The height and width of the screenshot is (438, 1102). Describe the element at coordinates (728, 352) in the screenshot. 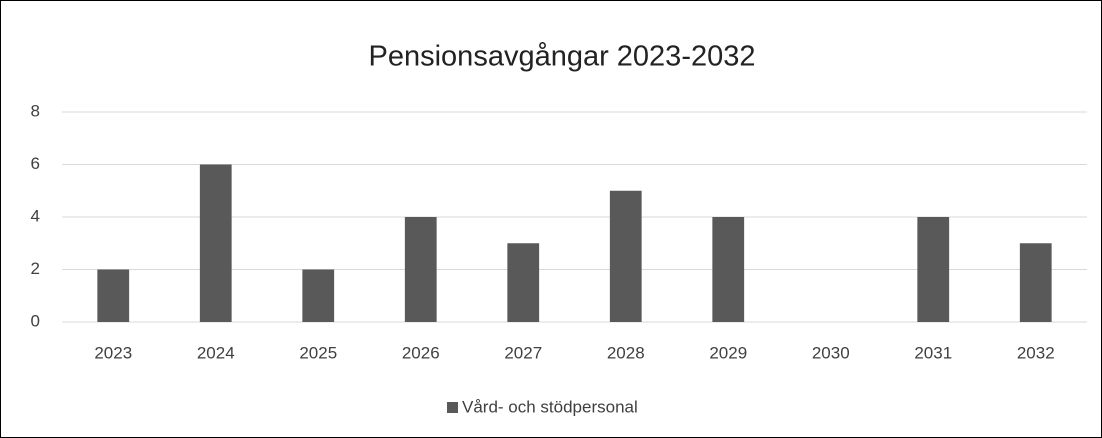

I see `x-tick-label: 2029` at that location.